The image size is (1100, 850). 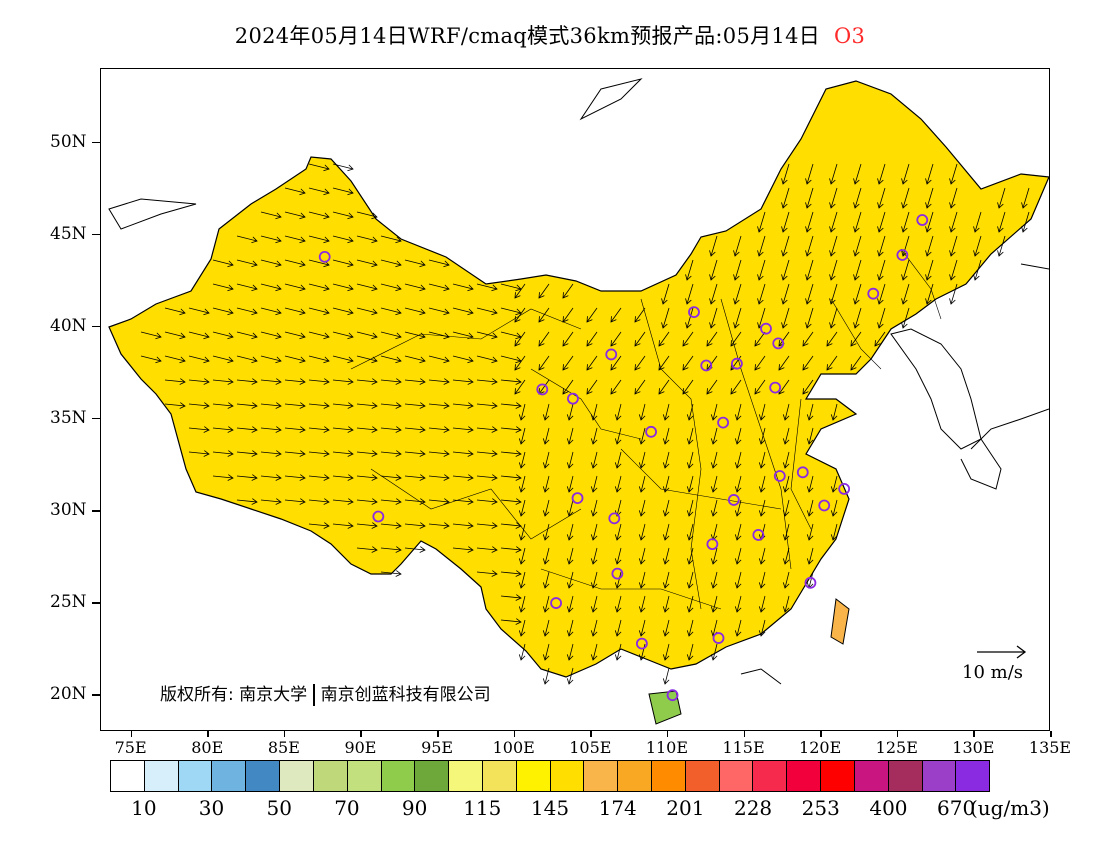 I want to click on colorbar-label: 253, so click(x=820, y=808).